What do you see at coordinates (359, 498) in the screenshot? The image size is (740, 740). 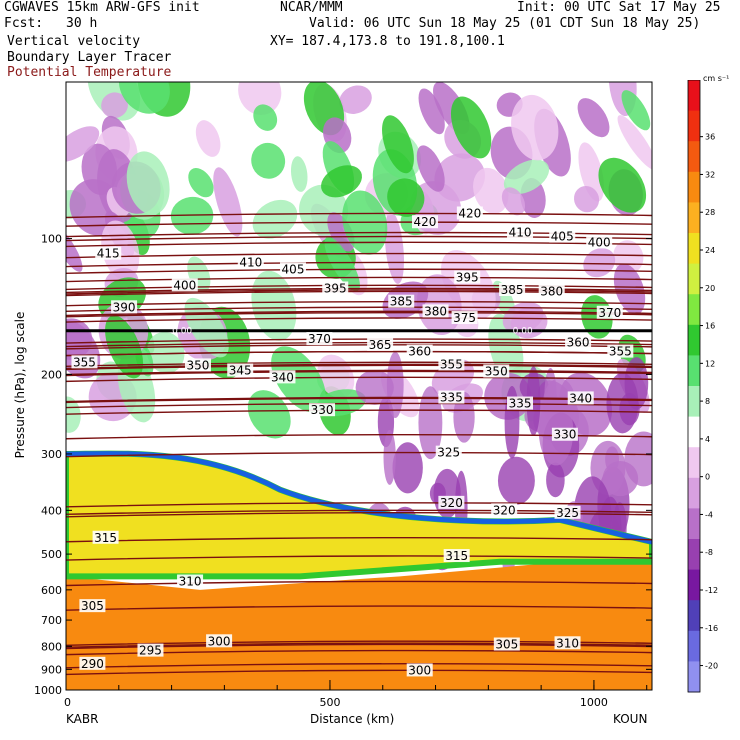 I see `velocity-region` at bounding box center [359, 498].